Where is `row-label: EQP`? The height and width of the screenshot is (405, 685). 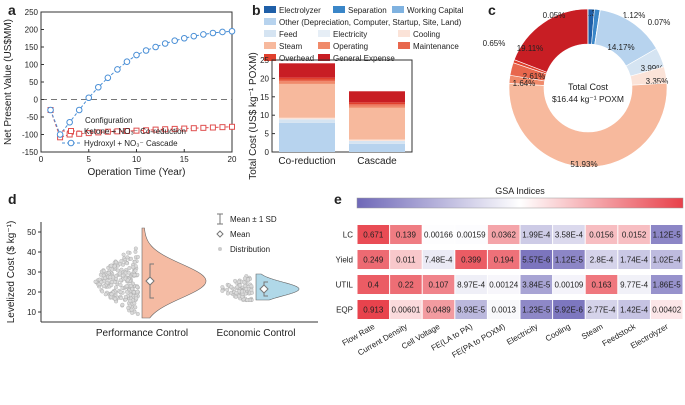
row-label: EQP is located at coordinates (344, 310).